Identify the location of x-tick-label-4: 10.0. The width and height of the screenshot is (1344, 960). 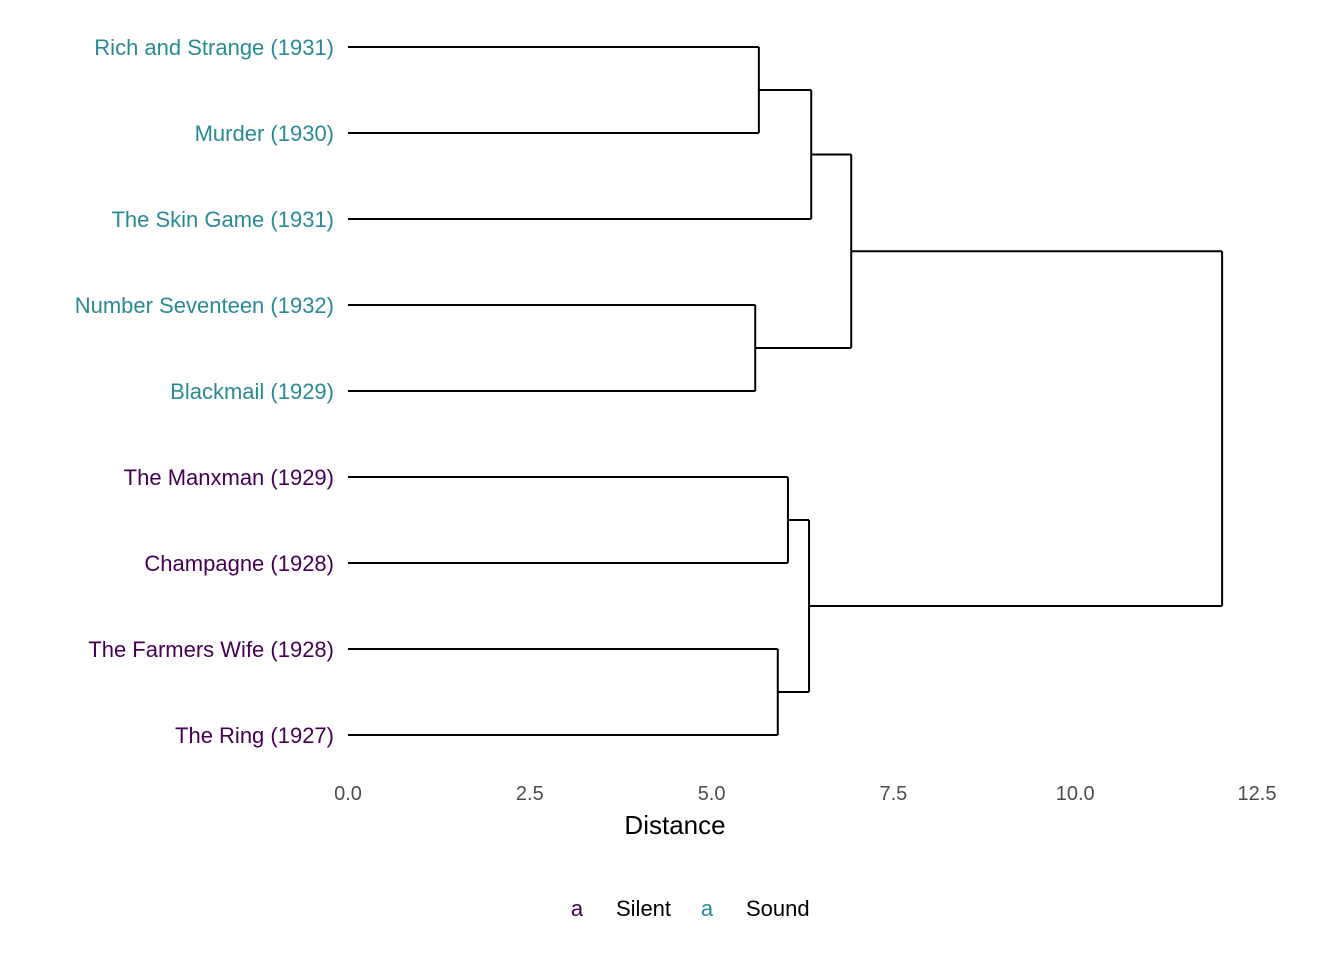
(1075, 794).